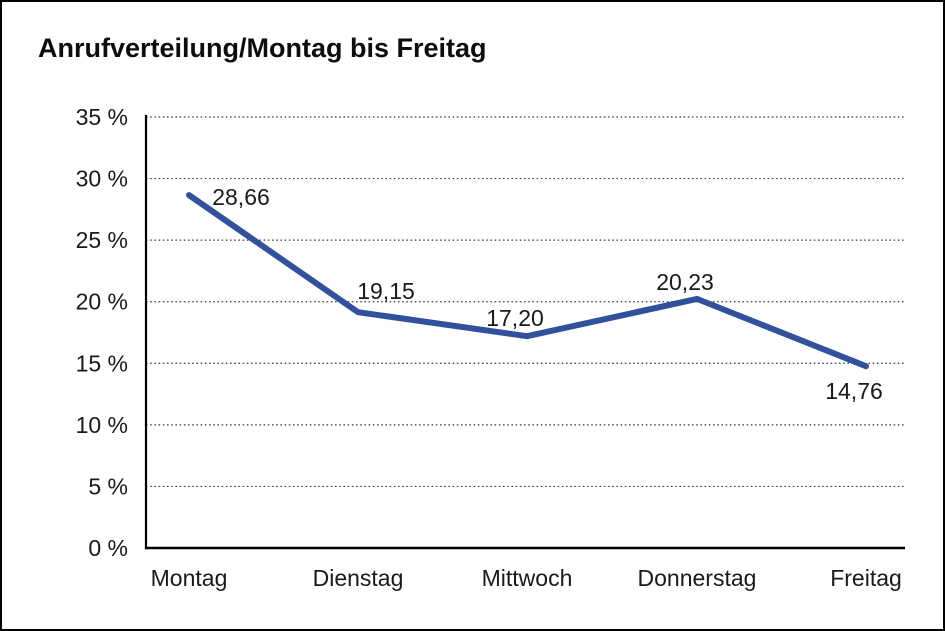 This screenshot has height=631, width=945. What do you see at coordinates (102, 302) in the screenshot?
I see `y-tick-label: 20 %` at bounding box center [102, 302].